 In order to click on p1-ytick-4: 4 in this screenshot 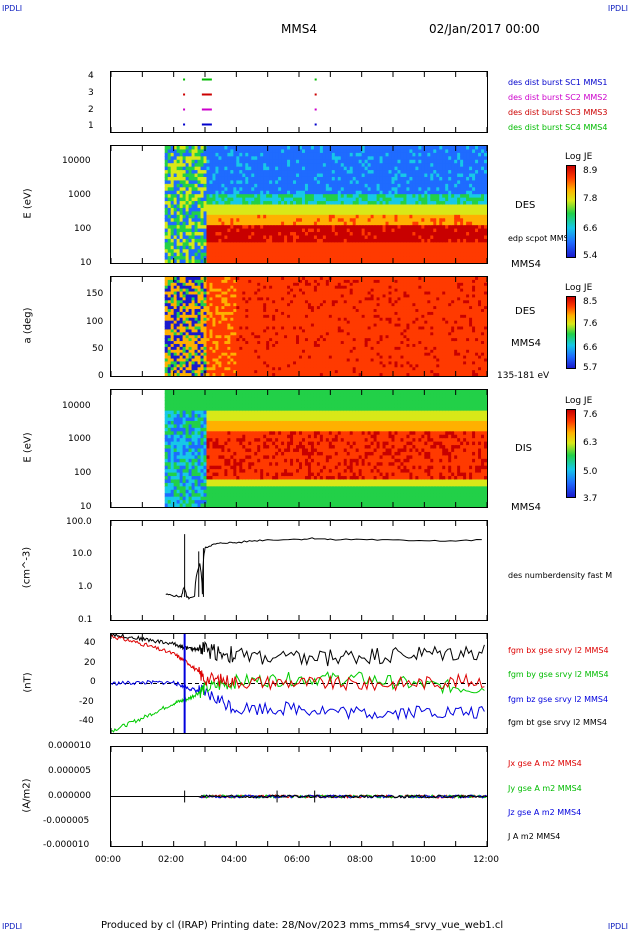, I will do `click(91, 76)`.